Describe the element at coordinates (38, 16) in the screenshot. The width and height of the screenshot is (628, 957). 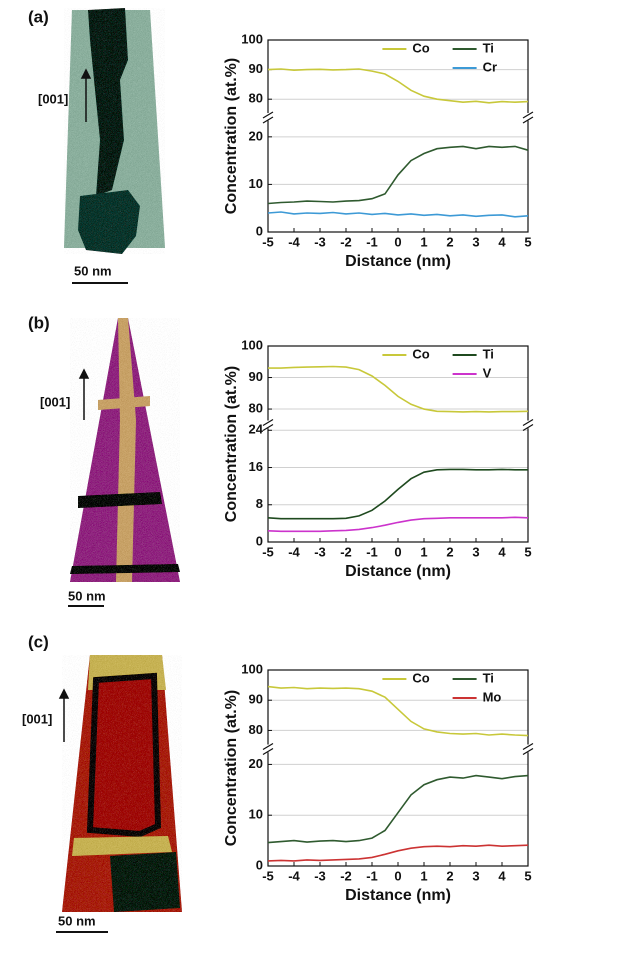
I see `panel-label: (a)` at that location.